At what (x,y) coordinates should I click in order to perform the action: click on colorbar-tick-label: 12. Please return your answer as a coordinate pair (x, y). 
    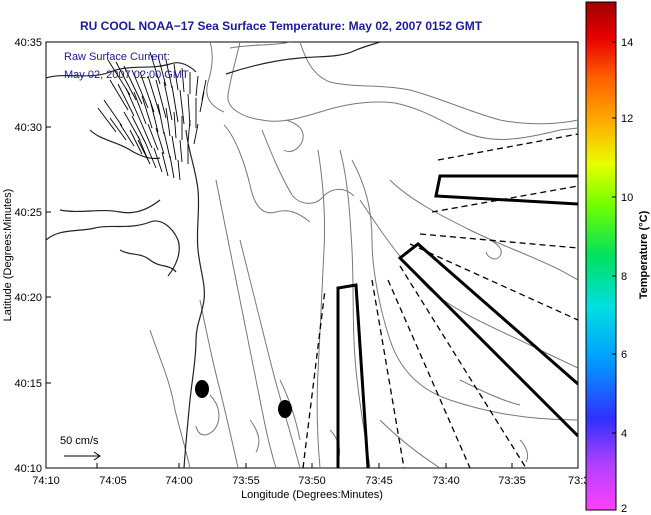
    Looking at the image, I should click on (627, 119).